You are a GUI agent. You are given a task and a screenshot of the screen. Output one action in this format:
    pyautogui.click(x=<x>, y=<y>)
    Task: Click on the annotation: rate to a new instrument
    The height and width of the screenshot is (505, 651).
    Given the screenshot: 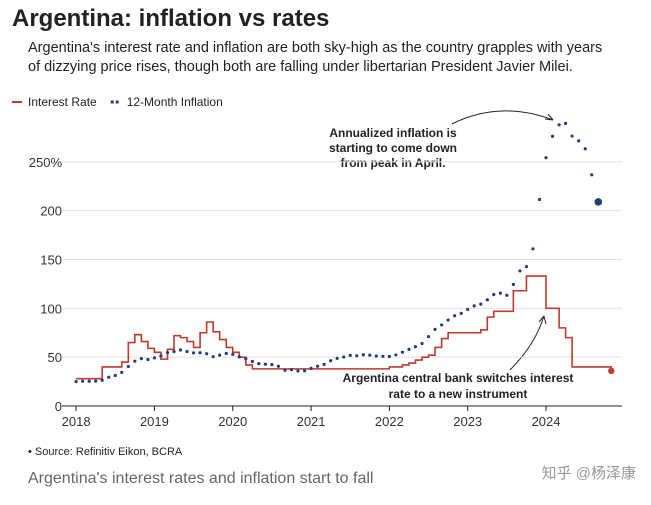 What is the action you would take?
    pyautogui.click(x=458, y=394)
    